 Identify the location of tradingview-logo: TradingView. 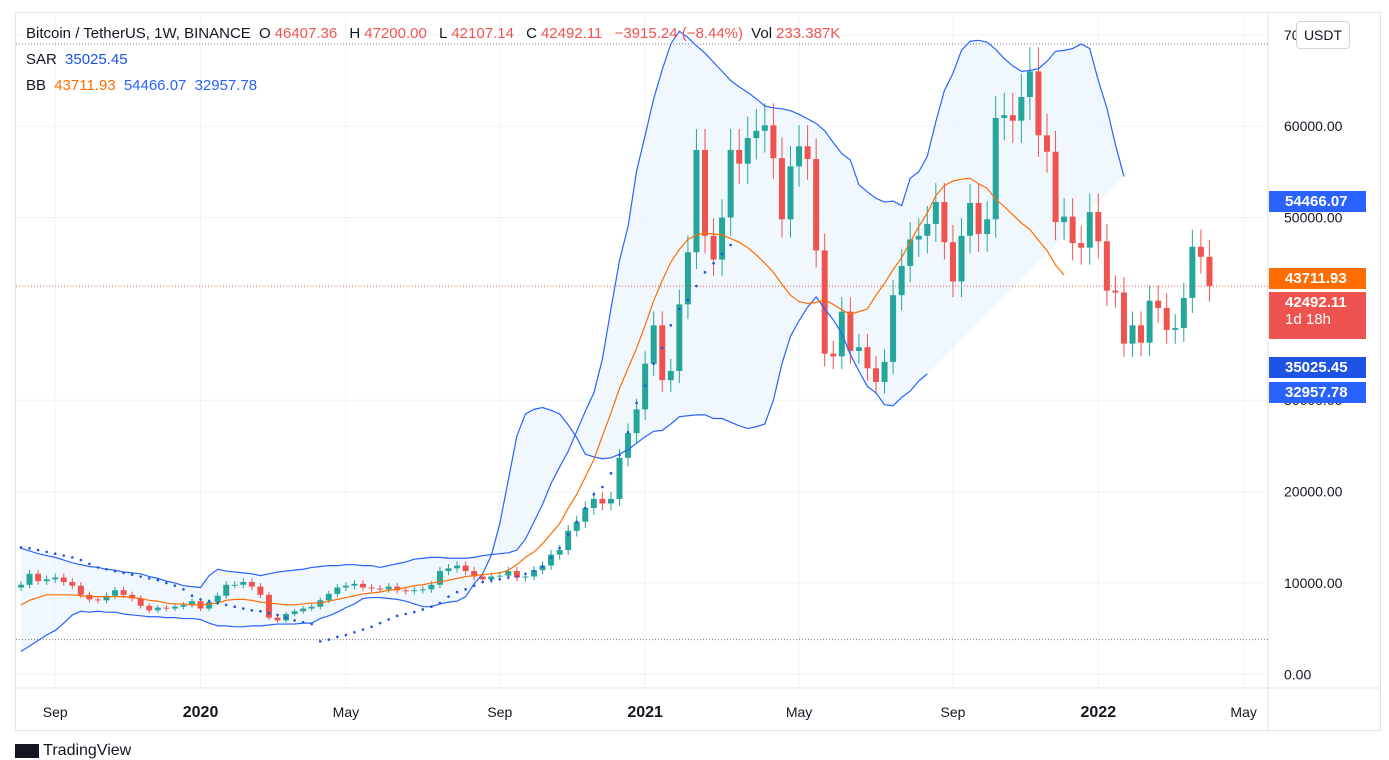
(73, 751).